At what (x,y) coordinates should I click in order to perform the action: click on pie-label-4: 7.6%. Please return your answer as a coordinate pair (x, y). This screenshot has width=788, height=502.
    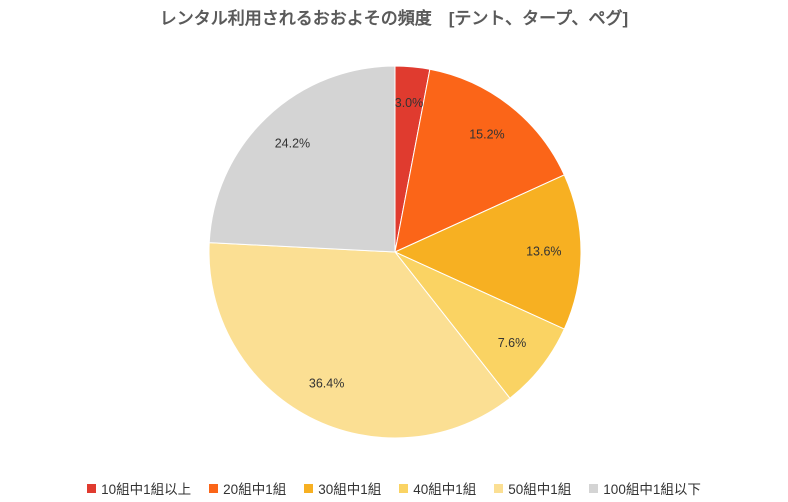
    Looking at the image, I should click on (512, 343).